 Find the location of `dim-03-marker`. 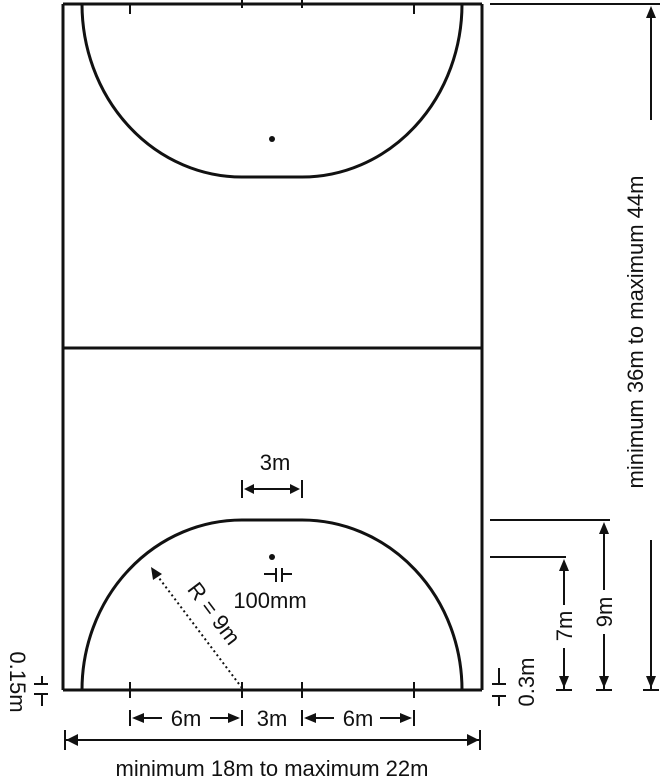

dim-03-marker is located at coordinates (499, 687).